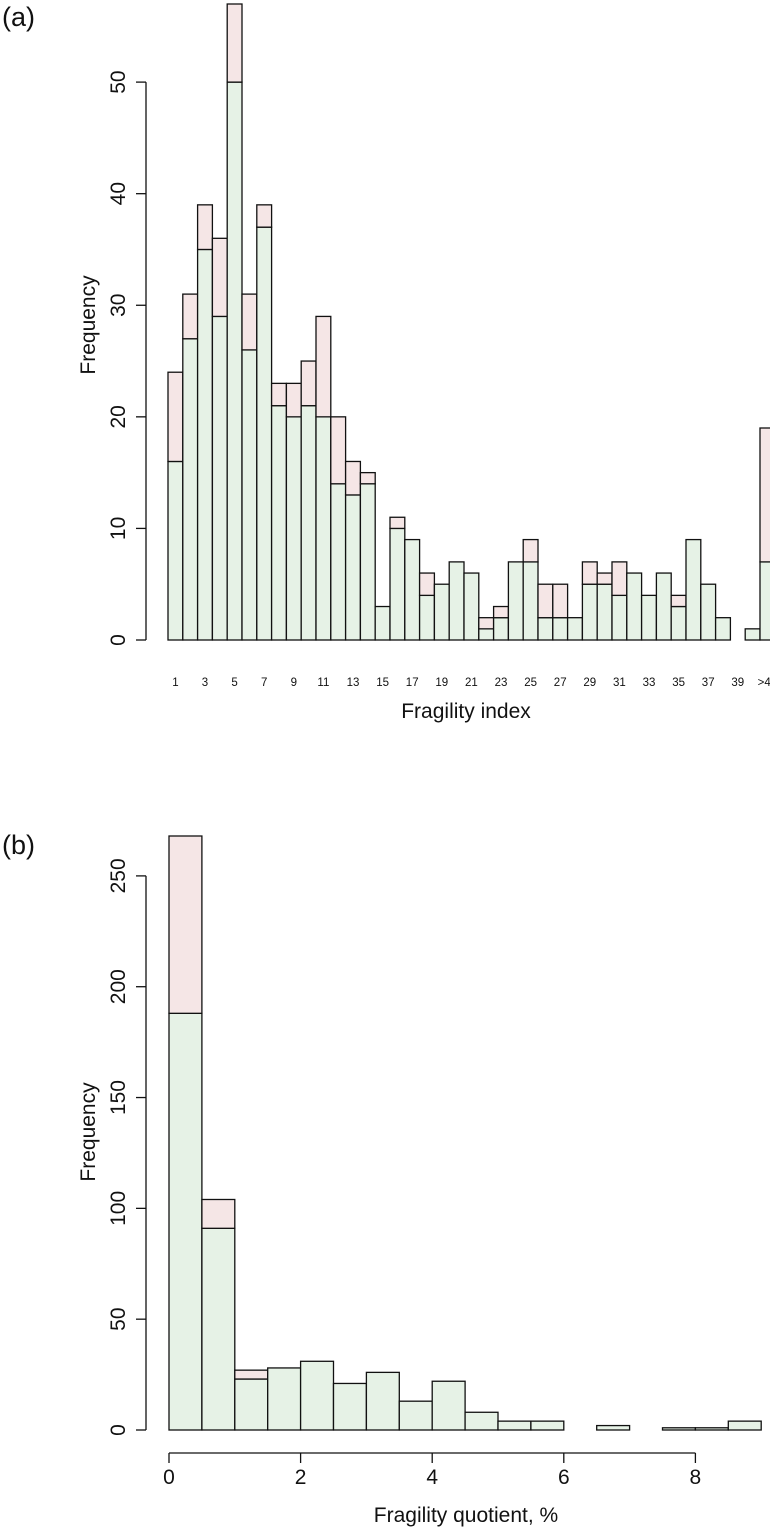  I want to click on x-tick-label-a-37: 37, so click(708, 683).